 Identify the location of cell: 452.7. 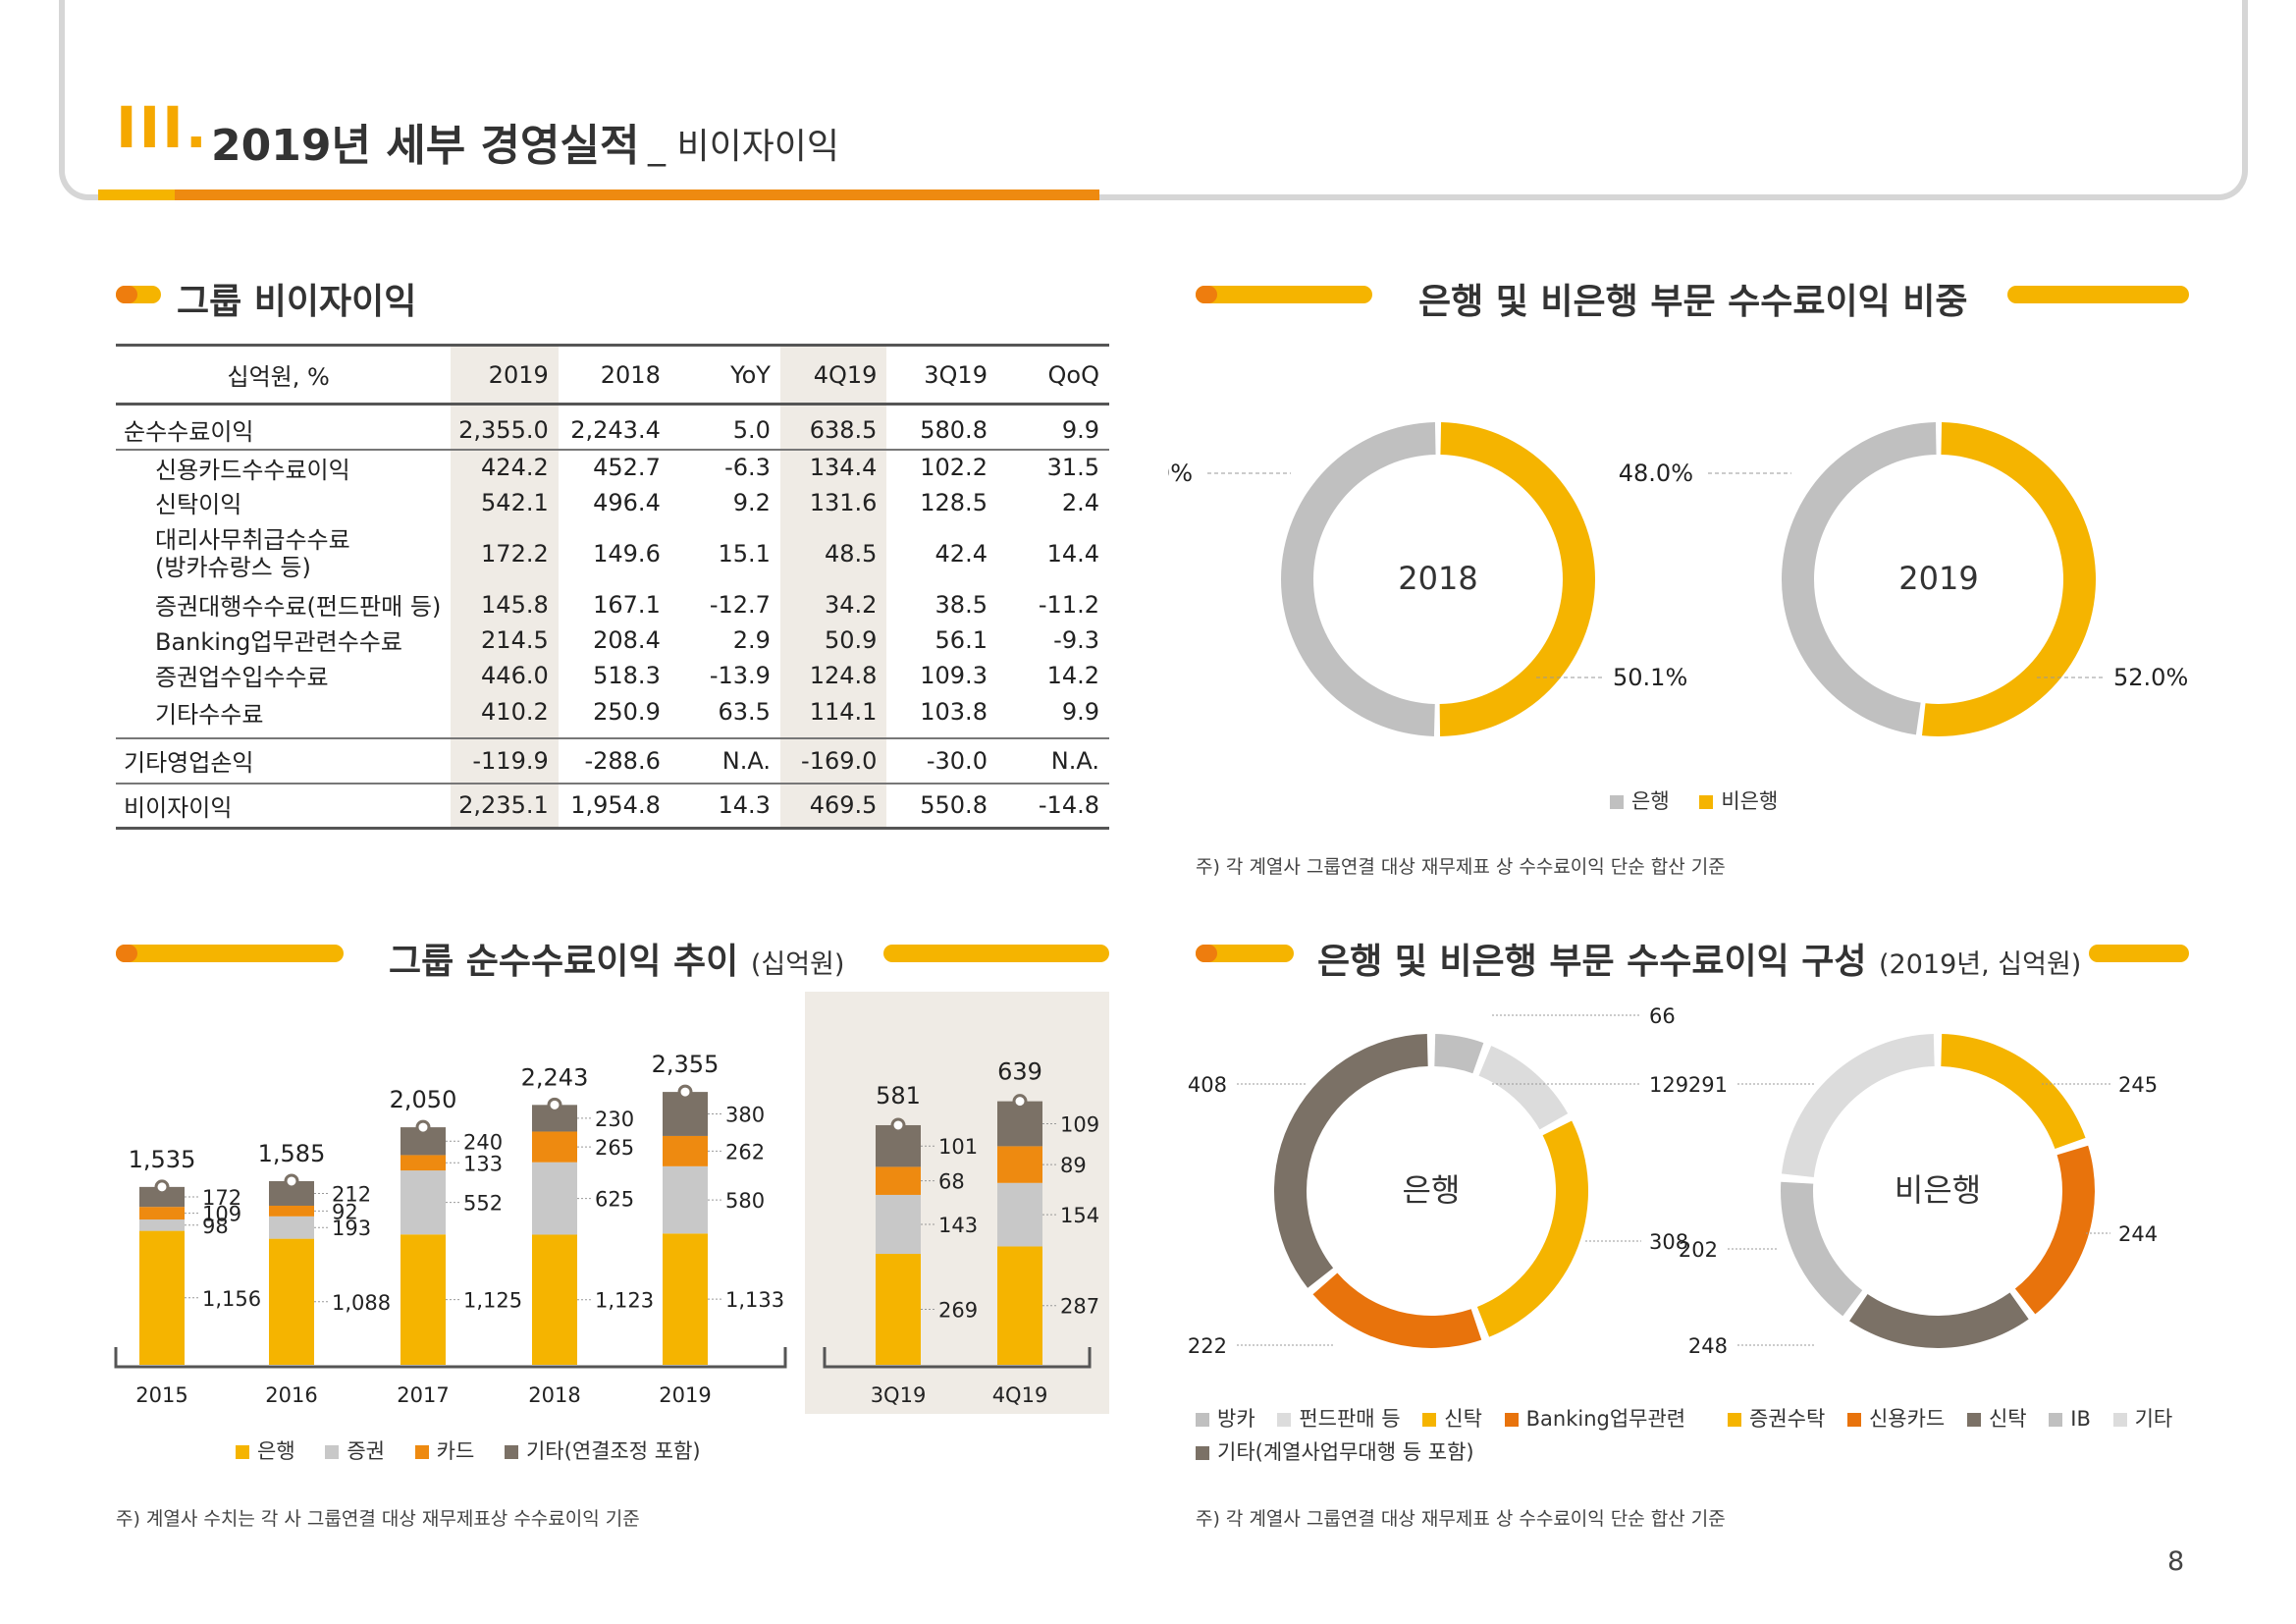
(627, 467).